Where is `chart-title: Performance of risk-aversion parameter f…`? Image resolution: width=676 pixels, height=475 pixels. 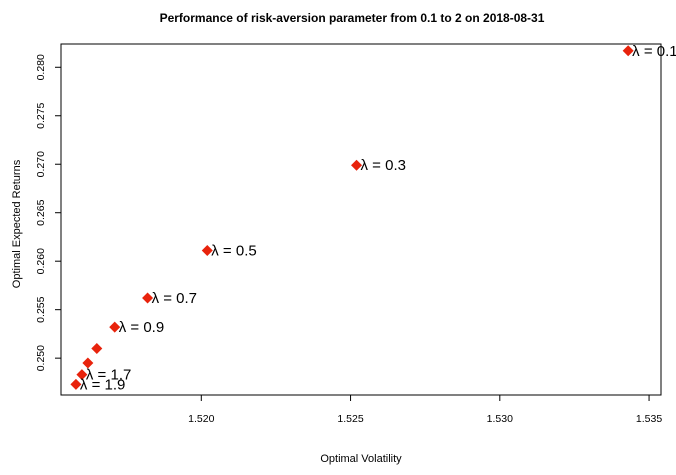
chart-title: Performance of risk-aversion parameter f… is located at coordinates (352, 18).